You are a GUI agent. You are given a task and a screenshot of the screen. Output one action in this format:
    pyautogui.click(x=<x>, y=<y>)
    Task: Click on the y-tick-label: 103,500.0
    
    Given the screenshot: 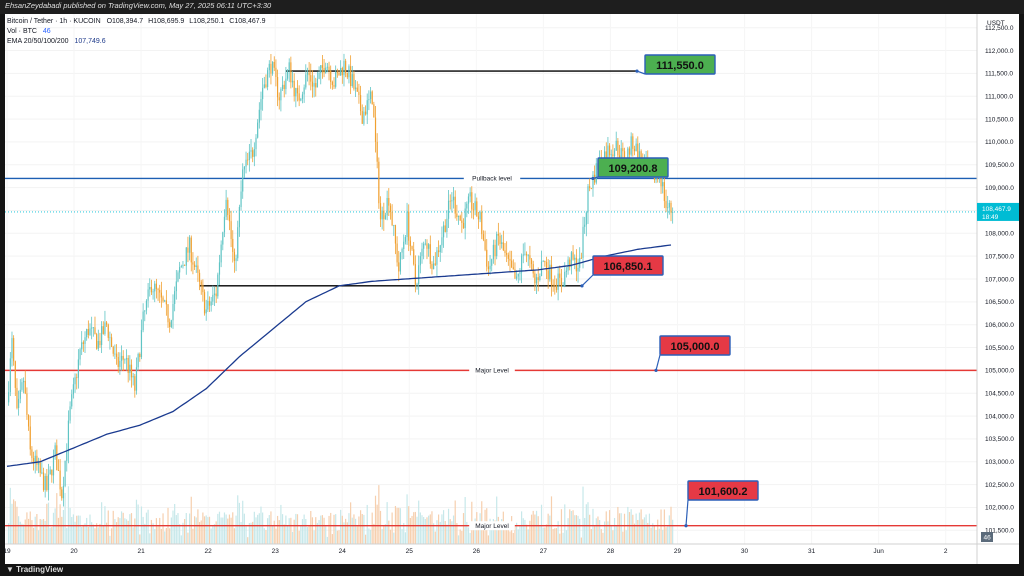 What is the action you would take?
    pyautogui.click(x=999, y=439)
    